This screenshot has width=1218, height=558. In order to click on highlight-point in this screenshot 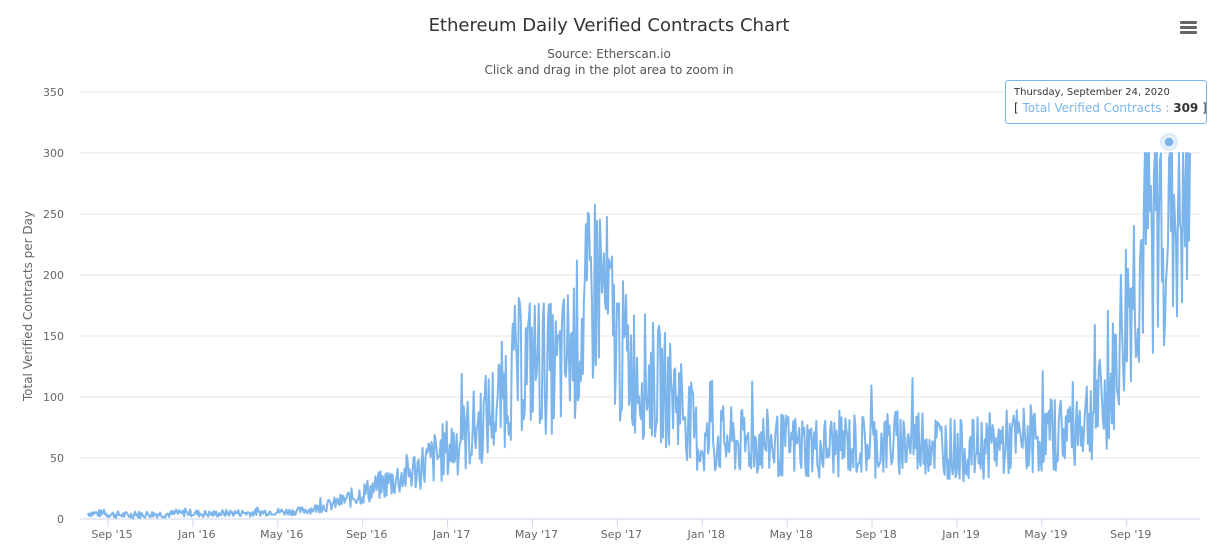, I will do `click(1169, 142)`.